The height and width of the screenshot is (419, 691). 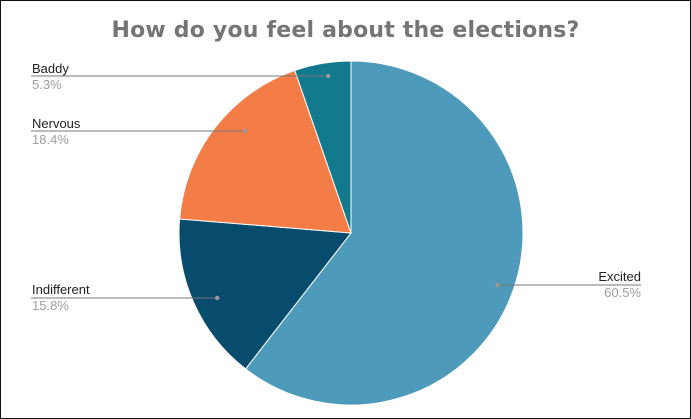 I want to click on slice-percent-excited: 60.5%, so click(x=622, y=292).